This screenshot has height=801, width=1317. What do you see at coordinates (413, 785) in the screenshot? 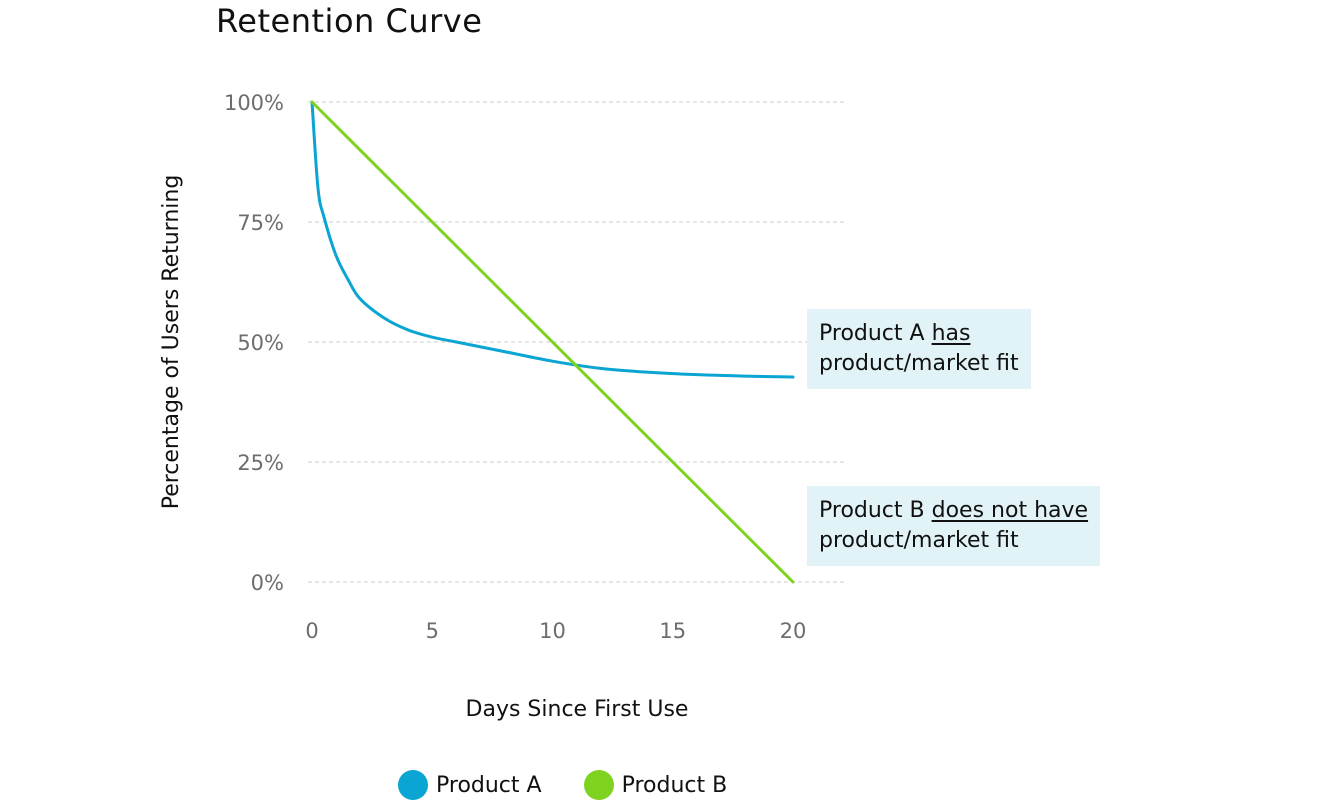
I see `legend-swatch-product-a` at bounding box center [413, 785].